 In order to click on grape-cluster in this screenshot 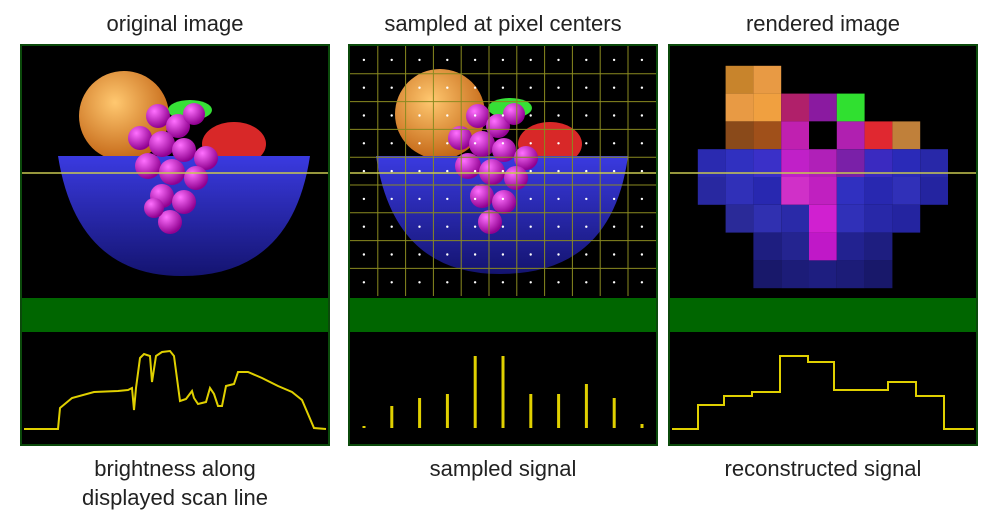, I will do `click(173, 168)`.